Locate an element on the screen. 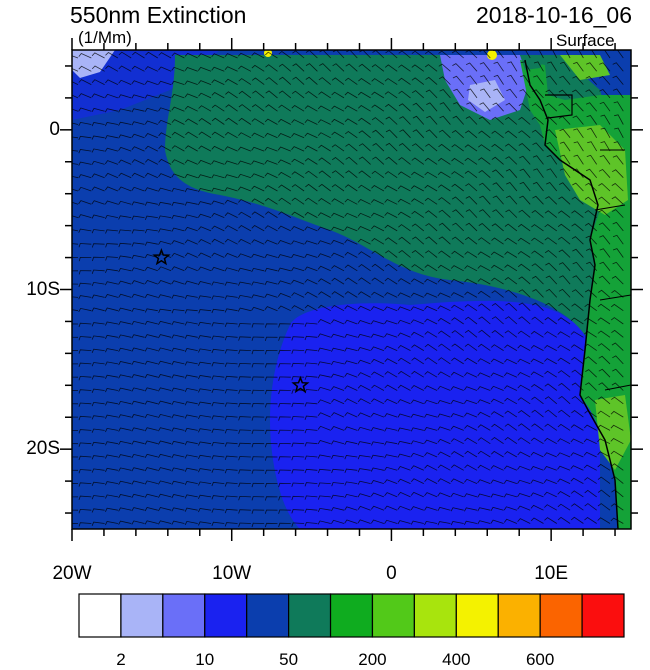 This screenshot has width=650, height=670. high-extinction-spot is located at coordinates (268, 53).